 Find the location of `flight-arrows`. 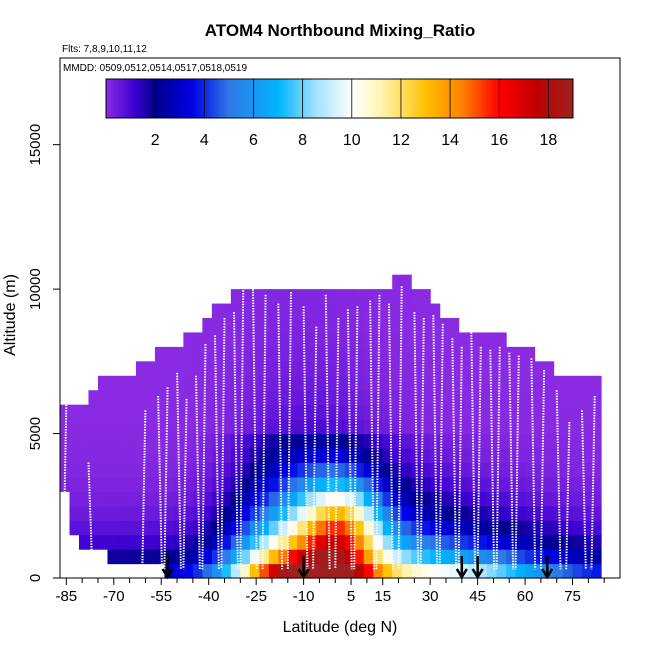

flight-arrows is located at coordinates (357, 568).